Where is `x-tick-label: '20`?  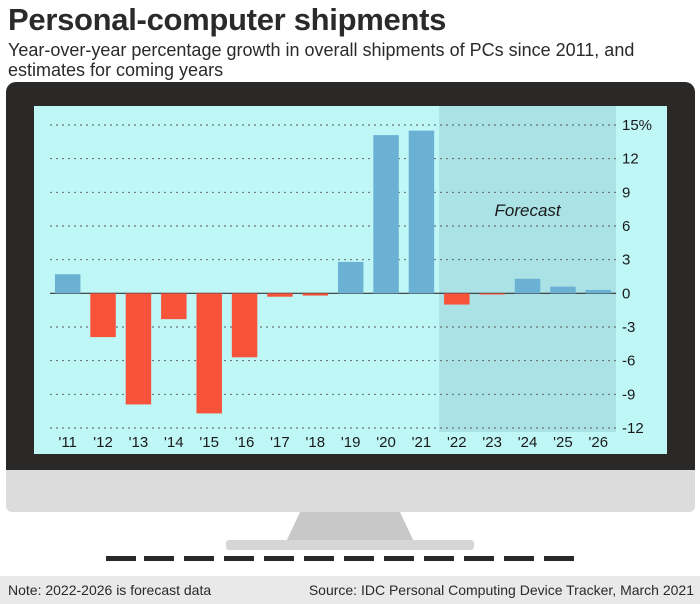 x-tick-label: '20 is located at coordinates (386, 442).